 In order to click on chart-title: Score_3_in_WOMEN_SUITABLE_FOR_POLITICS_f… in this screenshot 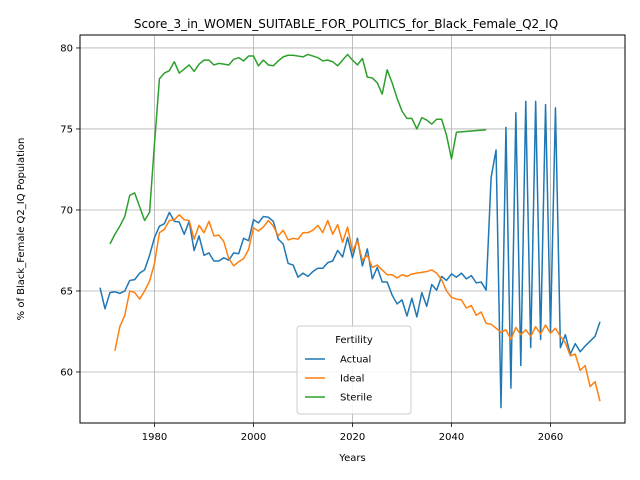, I will do `click(346, 24)`.